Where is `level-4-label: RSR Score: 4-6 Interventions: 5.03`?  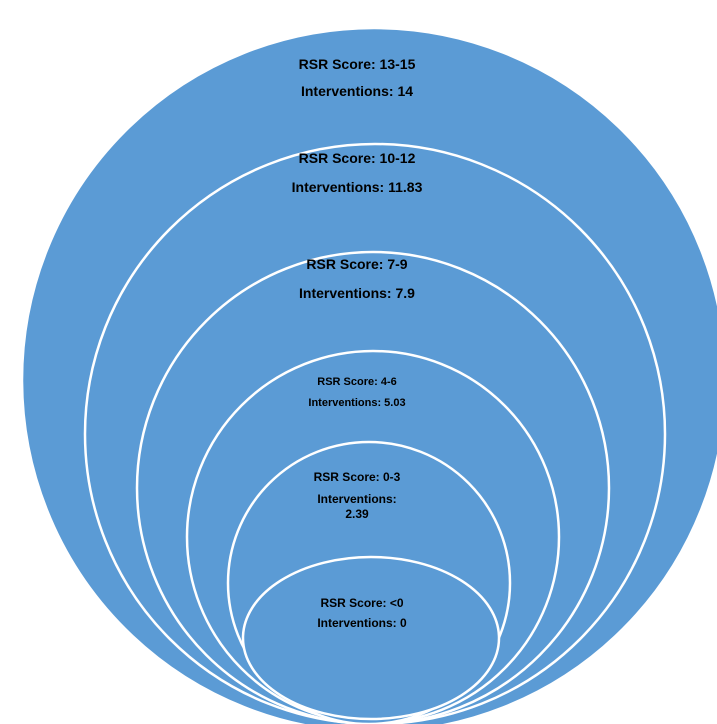 level-4-label: RSR Score: 4-6 Interventions: 5.03 is located at coordinates (357, 393).